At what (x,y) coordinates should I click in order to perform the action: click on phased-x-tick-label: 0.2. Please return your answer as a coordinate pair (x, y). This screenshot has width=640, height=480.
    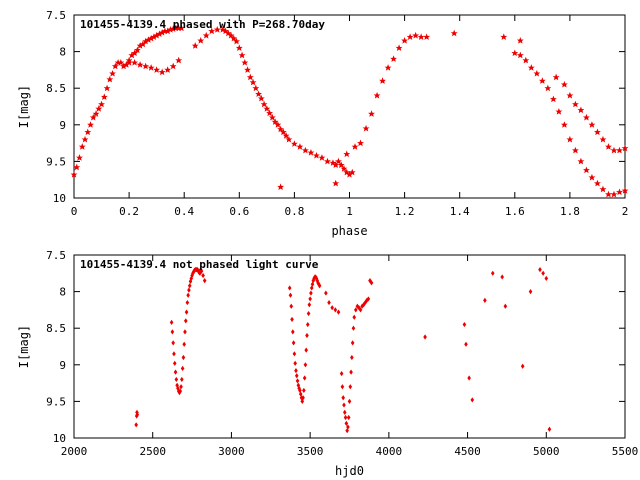
    Looking at the image, I should click on (129, 211).